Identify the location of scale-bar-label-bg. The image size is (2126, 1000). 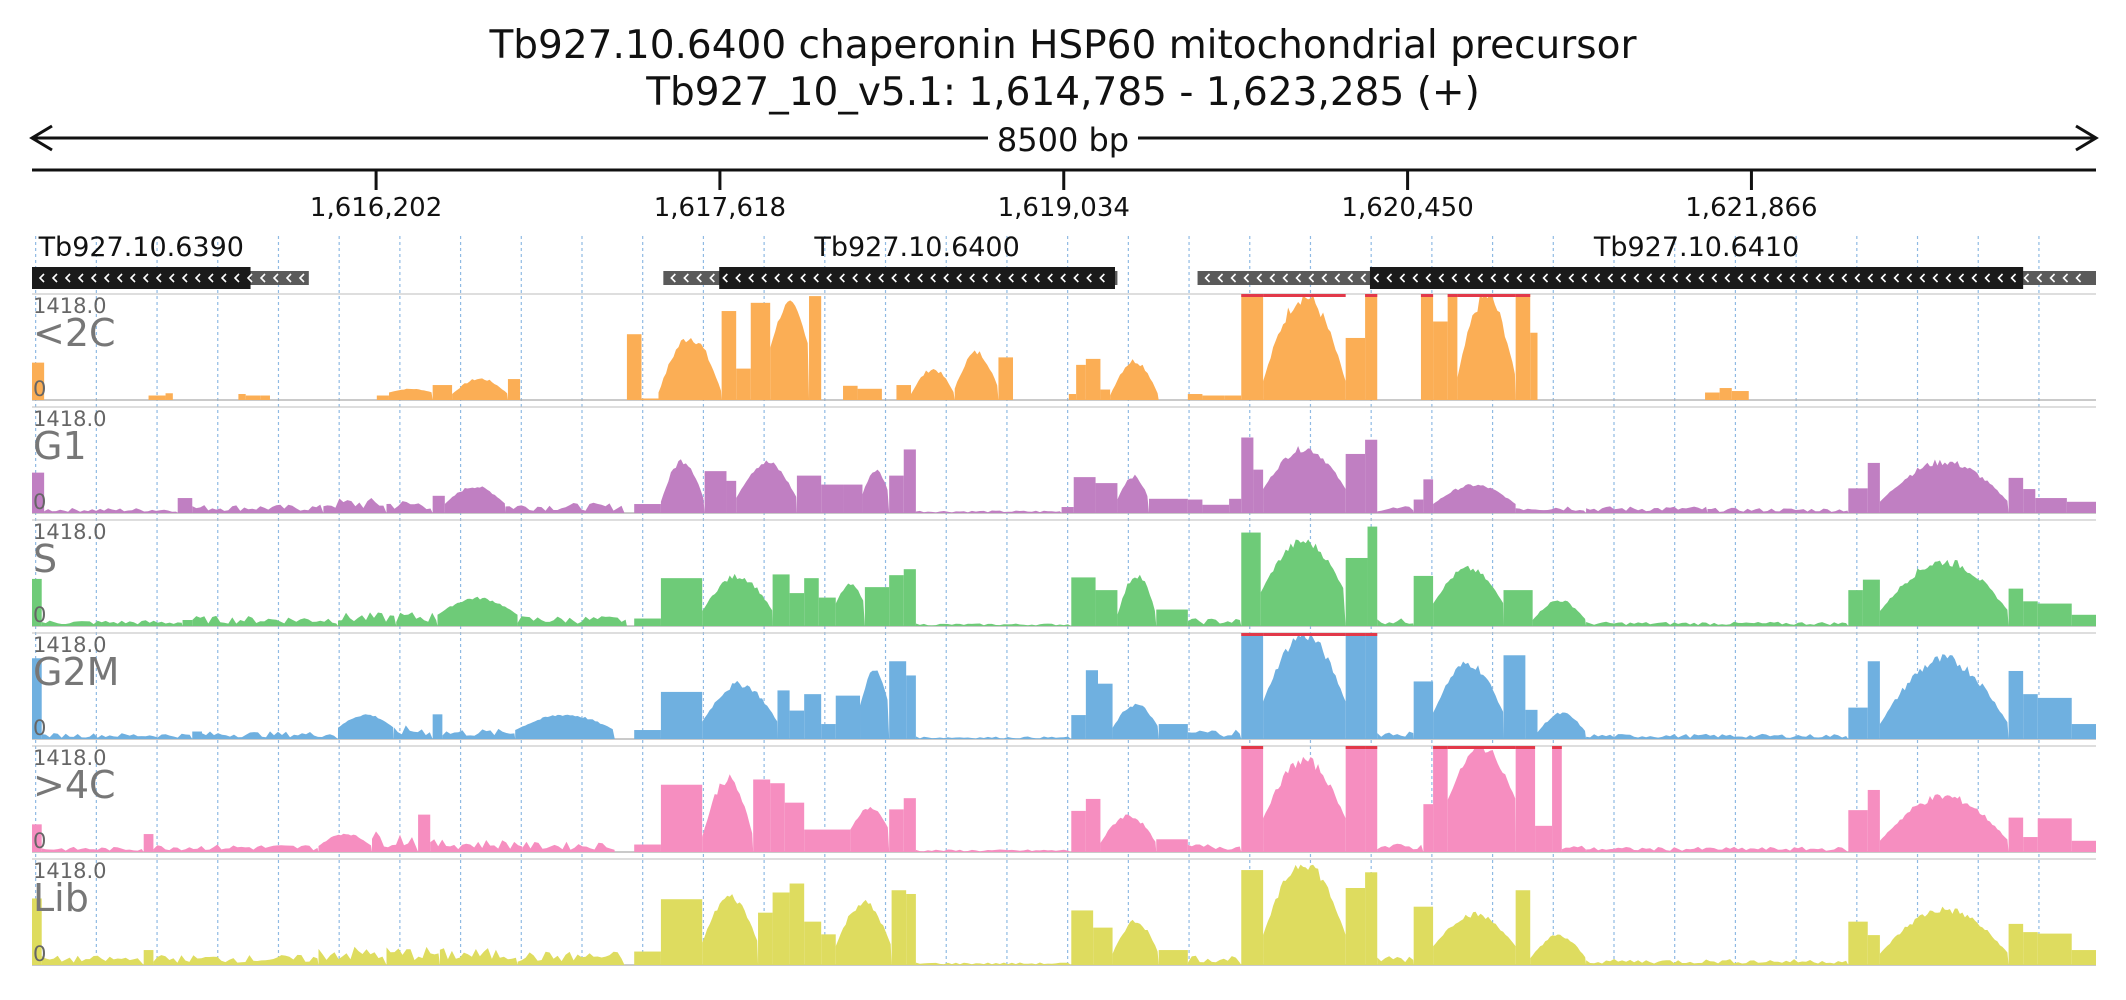
(1063, 138).